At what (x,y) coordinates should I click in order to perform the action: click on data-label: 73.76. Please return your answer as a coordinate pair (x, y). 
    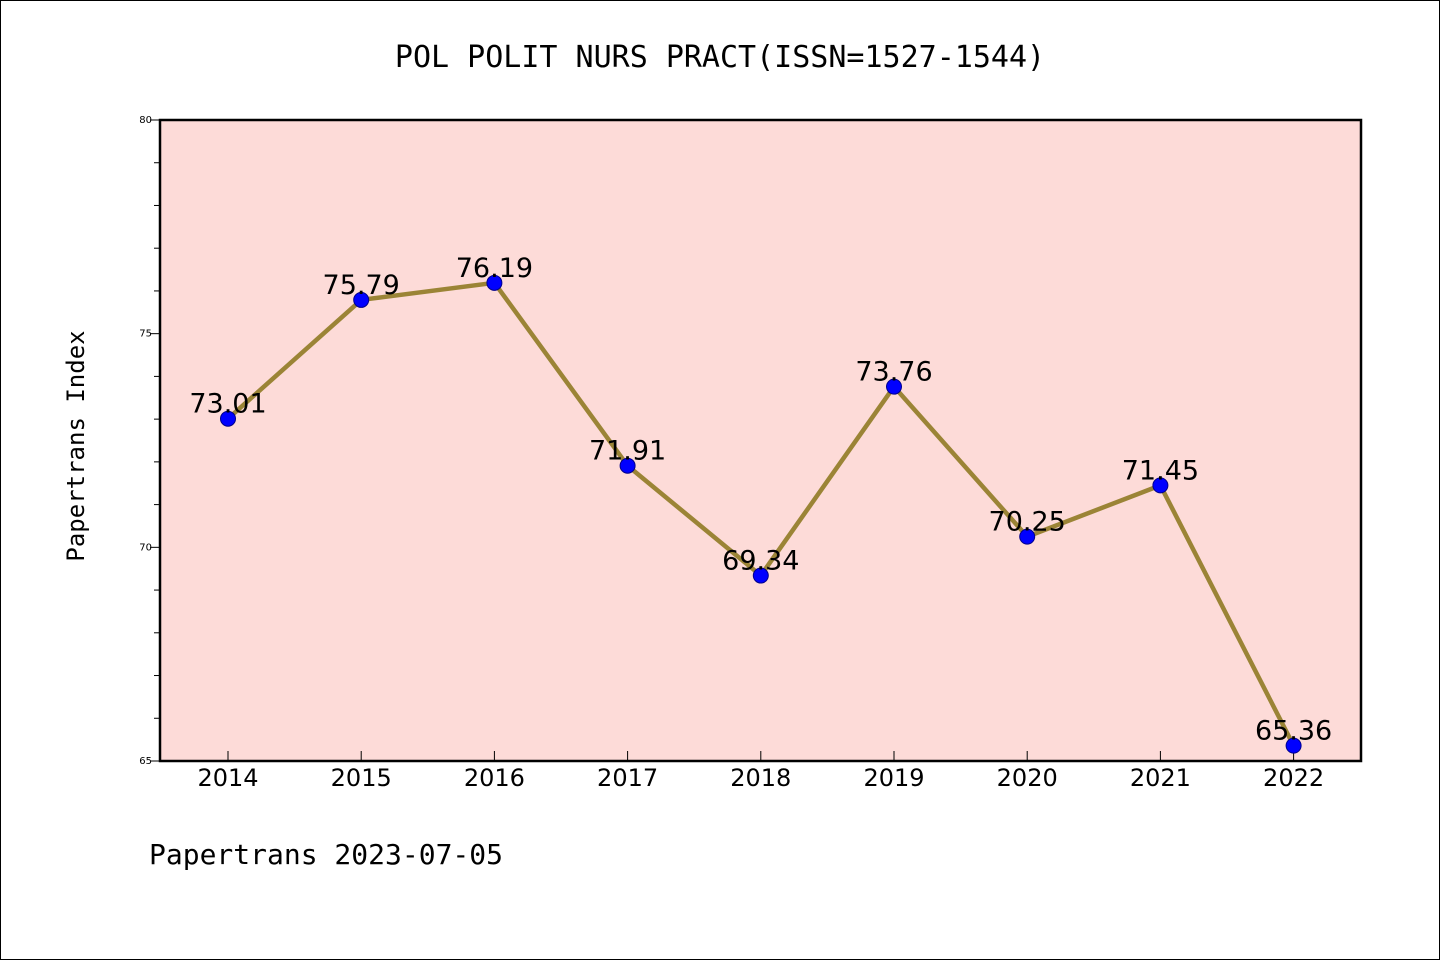
    Looking at the image, I should click on (893, 372).